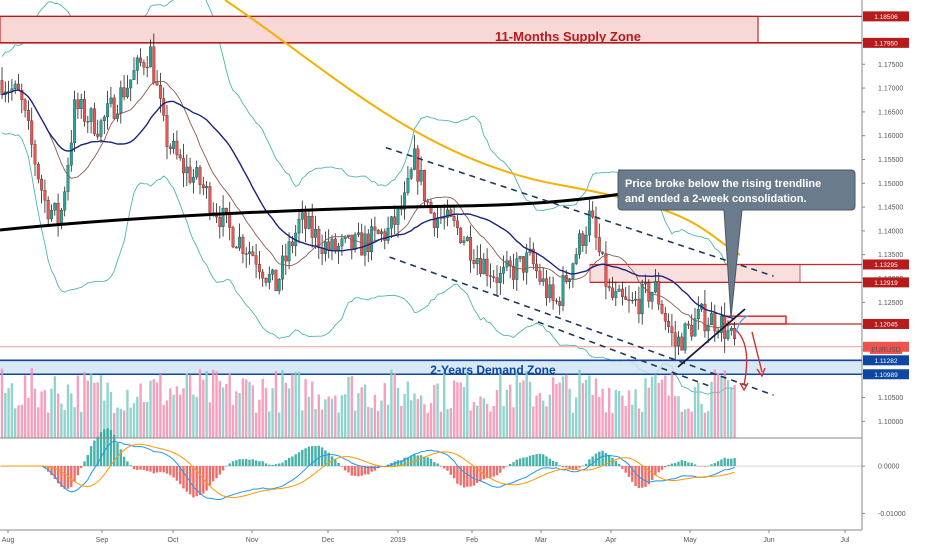  I want to click on month-label: Oct, so click(173, 540).